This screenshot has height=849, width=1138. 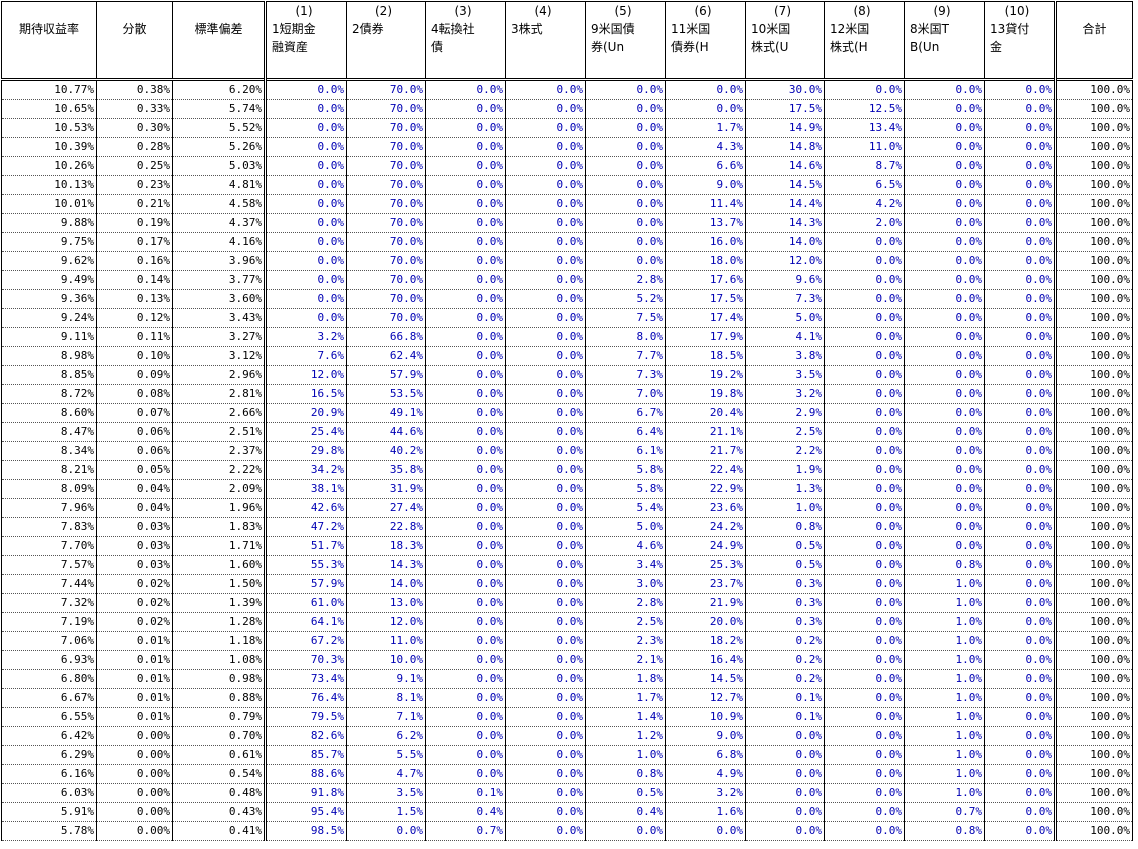 What do you see at coordinates (625, 356) in the screenshot?
I see `cell-asset-5: 7.7%` at bounding box center [625, 356].